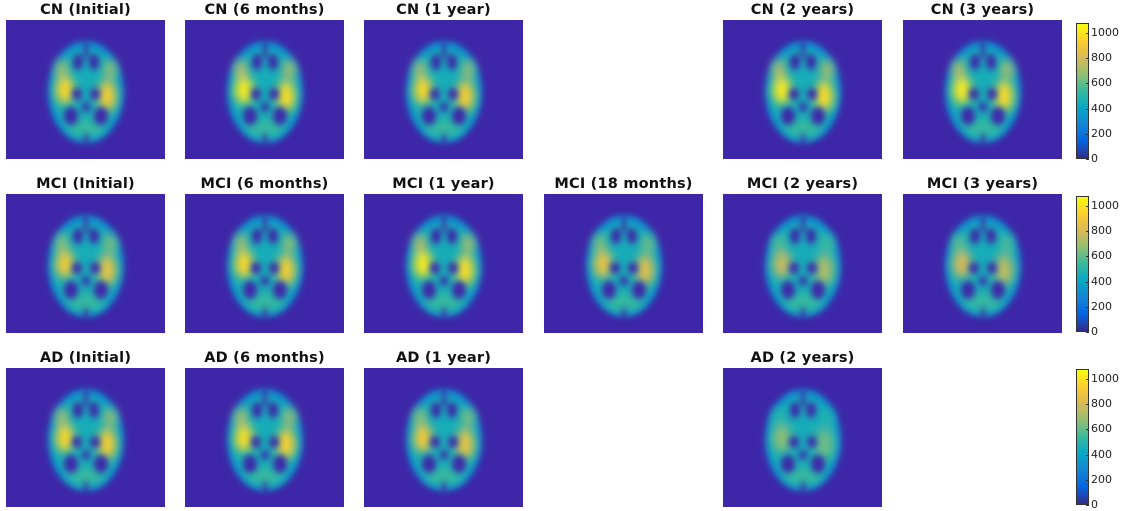  Describe the element at coordinates (982, 184) in the screenshot. I see `panel-title: MCI (3 years)` at that location.